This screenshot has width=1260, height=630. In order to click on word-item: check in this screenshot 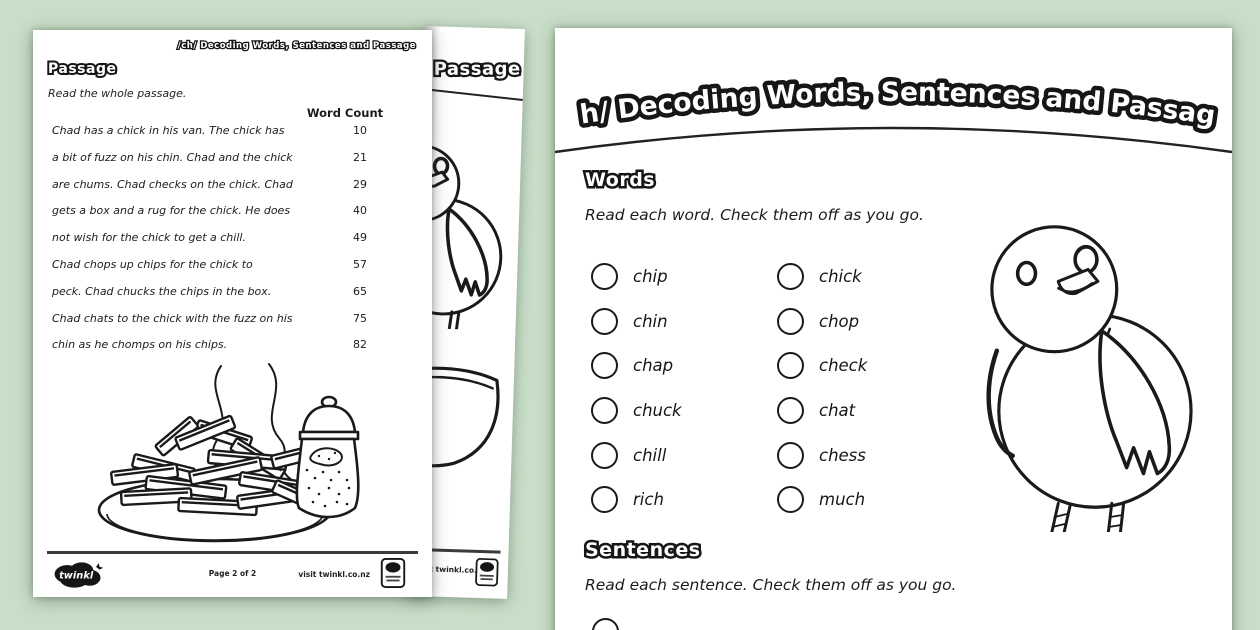, I will do `click(877, 365)`.